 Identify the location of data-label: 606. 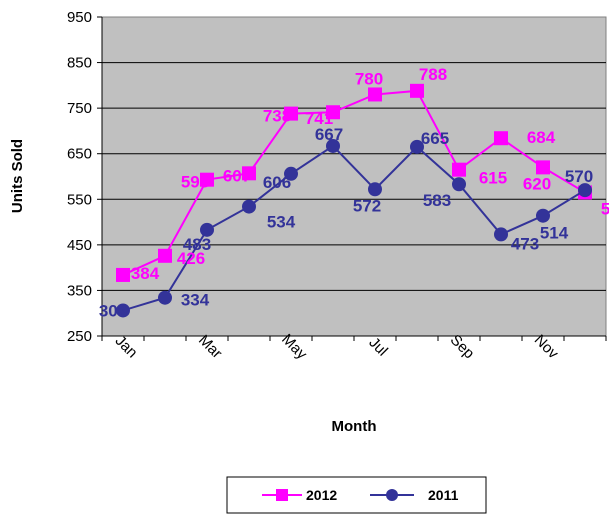
(277, 182).